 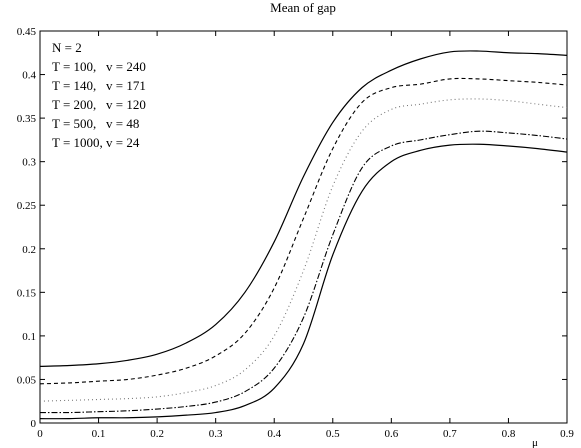 What do you see at coordinates (40, 434) in the screenshot?
I see `x-tick-label: 0` at bounding box center [40, 434].